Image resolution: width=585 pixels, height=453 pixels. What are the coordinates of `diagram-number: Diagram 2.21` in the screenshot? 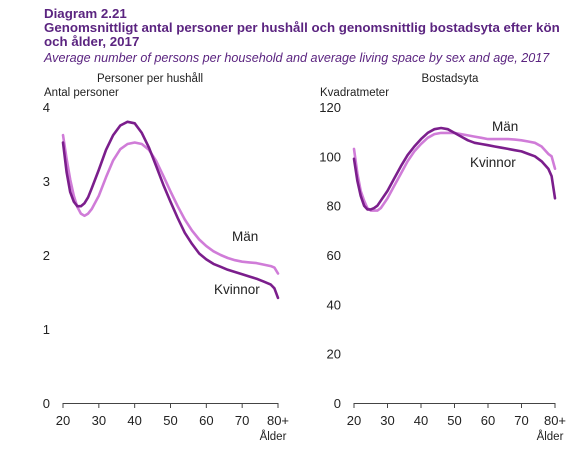 It's located at (85, 13).